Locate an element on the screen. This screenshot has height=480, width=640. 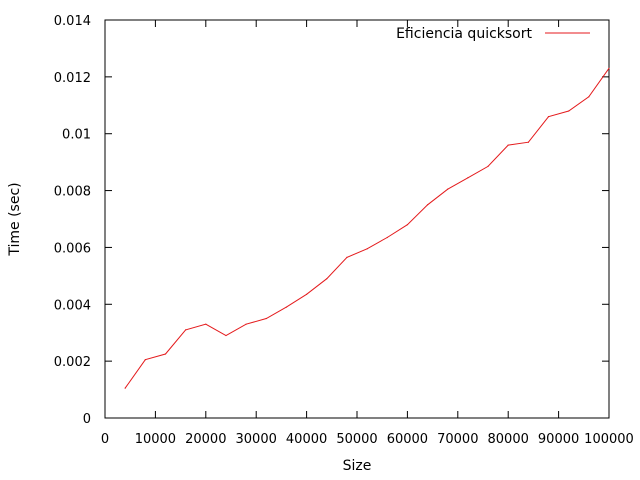
y-tick-label: 0.008 is located at coordinates (72, 192).